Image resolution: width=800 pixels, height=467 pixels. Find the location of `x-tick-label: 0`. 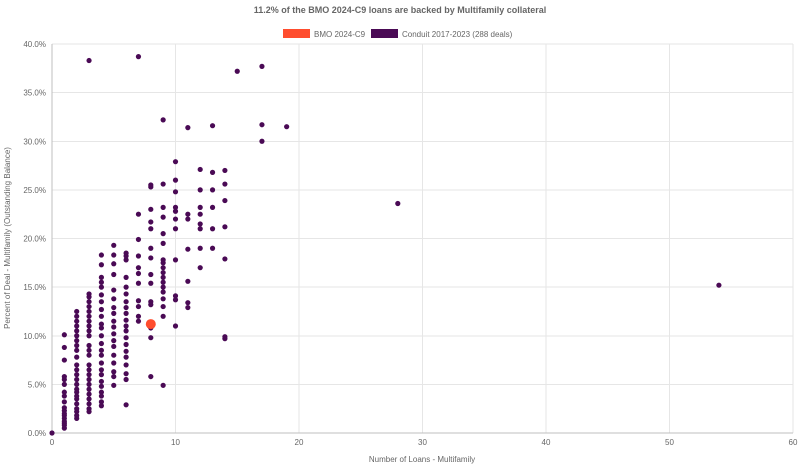

x-tick-label: 0 is located at coordinates (52, 442).